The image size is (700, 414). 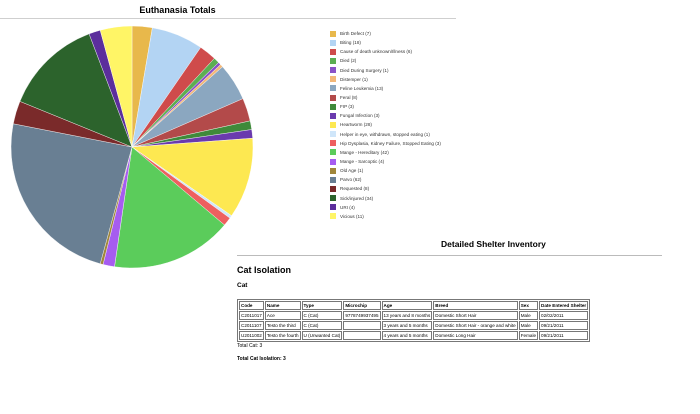 What do you see at coordinates (354, 79) in the screenshot?
I see `legend-label: Distemper (1)` at bounding box center [354, 79].